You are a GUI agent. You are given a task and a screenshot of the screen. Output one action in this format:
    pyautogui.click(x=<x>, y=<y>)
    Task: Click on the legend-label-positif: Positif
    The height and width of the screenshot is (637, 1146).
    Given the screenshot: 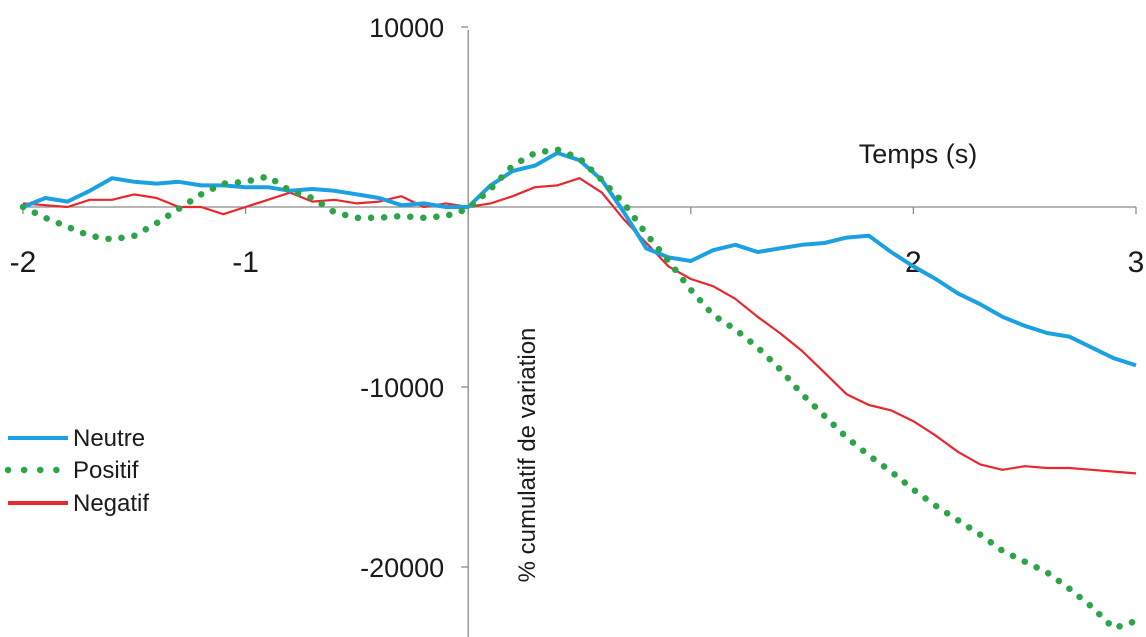 What is the action you would take?
    pyautogui.click(x=106, y=470)
    